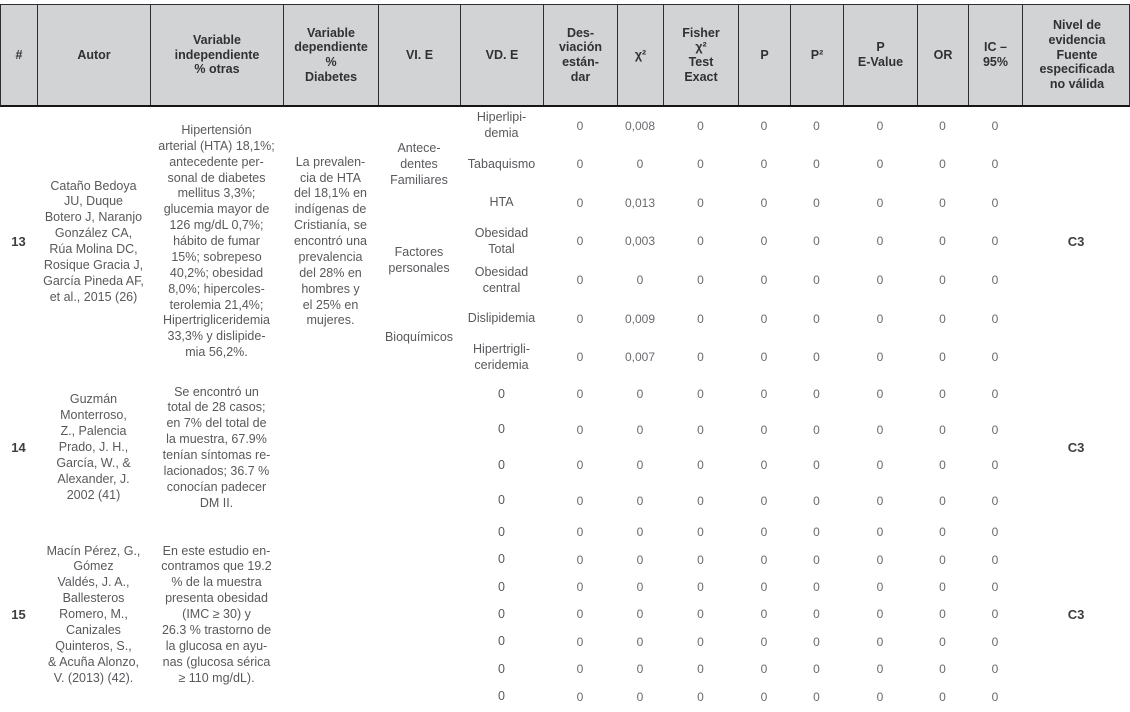 The image size is (1130, 712). I want to click on vde-cell: Hiperlipi- demia, so click(501, 125).